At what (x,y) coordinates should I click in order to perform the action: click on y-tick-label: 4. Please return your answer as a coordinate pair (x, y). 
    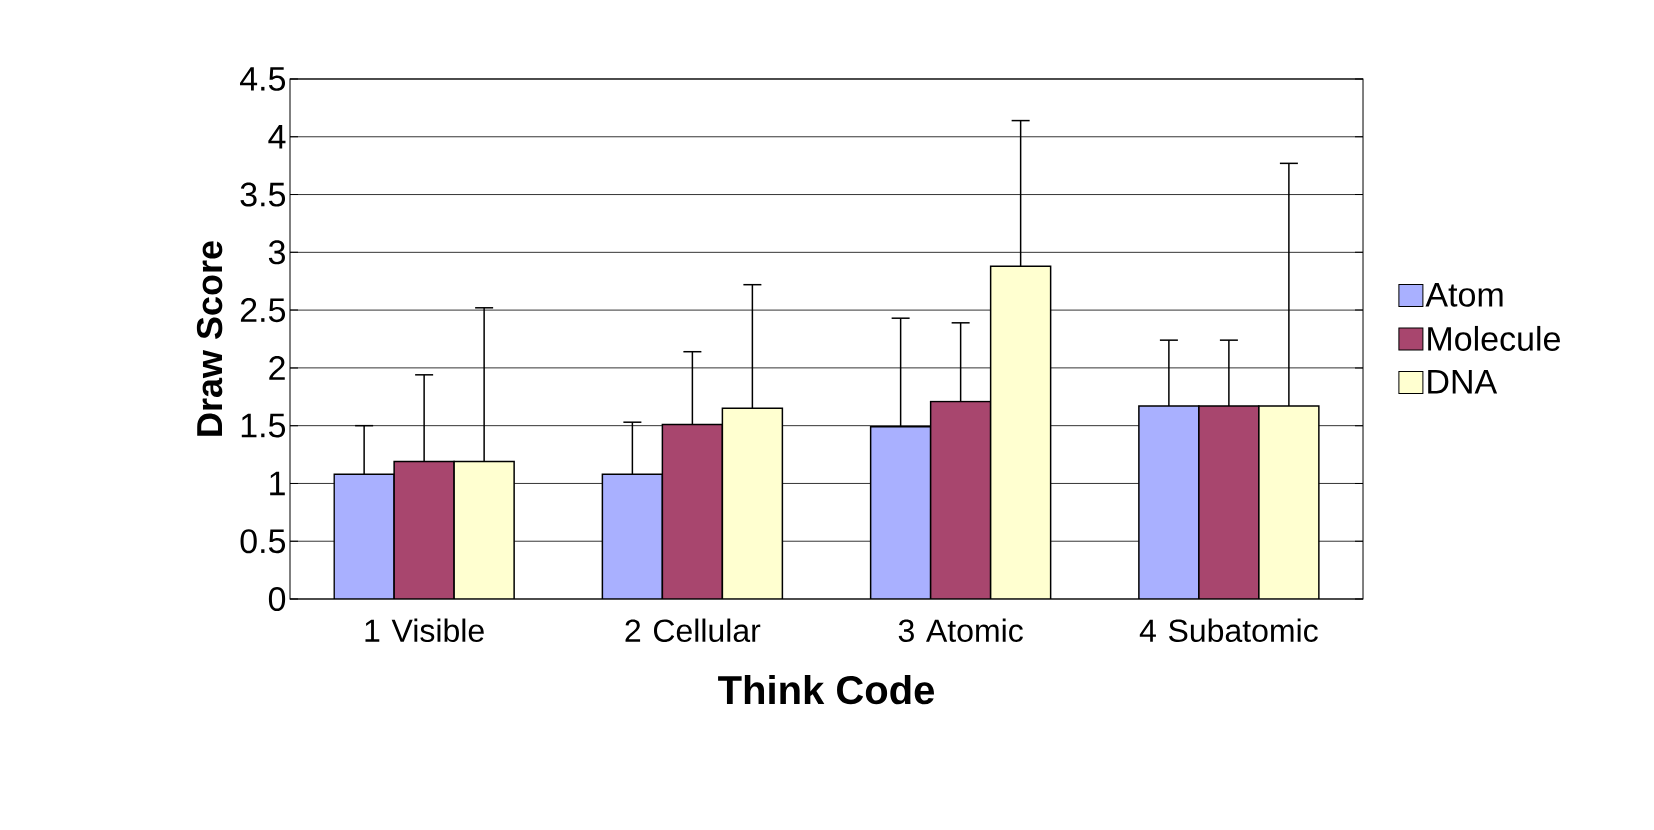
    Looking at the image, I should click on (277, 137).